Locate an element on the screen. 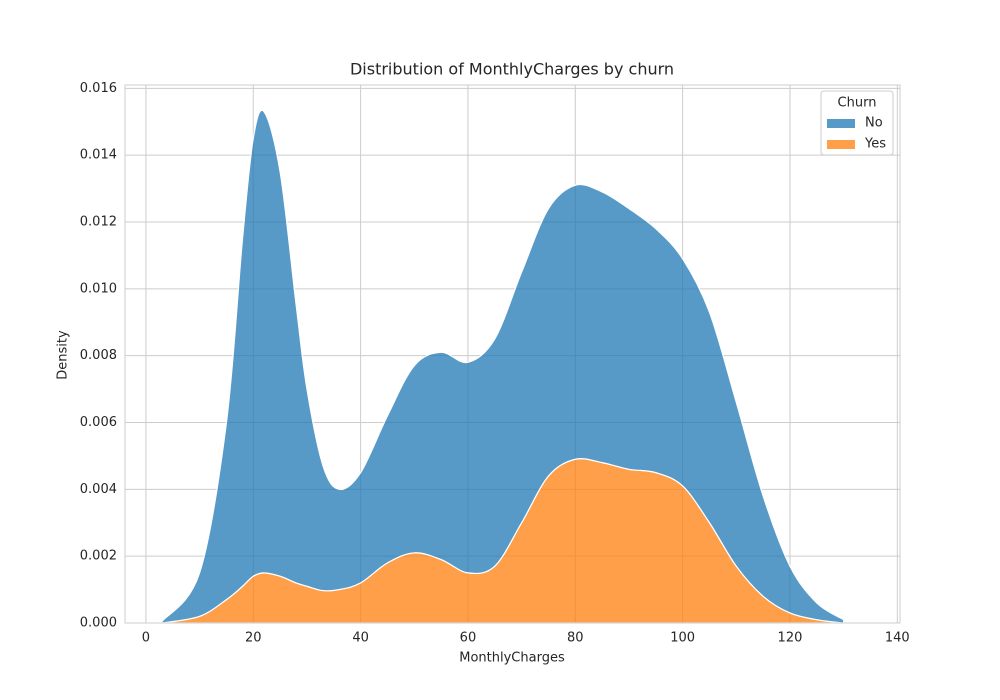  y-axis-label: Density is located at coordinates (63, 355).